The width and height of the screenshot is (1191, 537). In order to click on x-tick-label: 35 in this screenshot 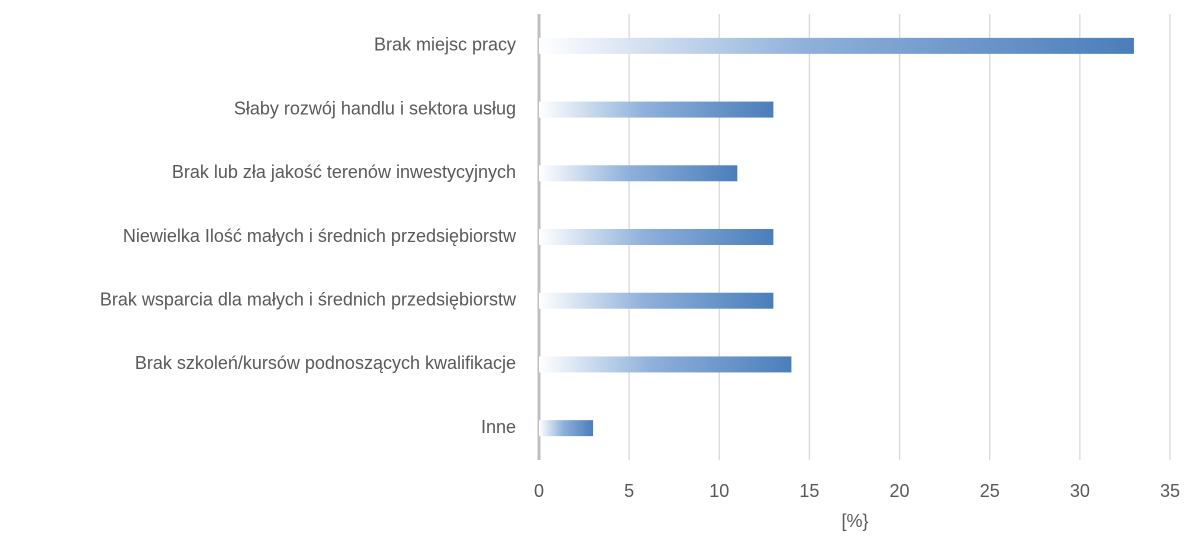, I will do `click(1170, 491)`.